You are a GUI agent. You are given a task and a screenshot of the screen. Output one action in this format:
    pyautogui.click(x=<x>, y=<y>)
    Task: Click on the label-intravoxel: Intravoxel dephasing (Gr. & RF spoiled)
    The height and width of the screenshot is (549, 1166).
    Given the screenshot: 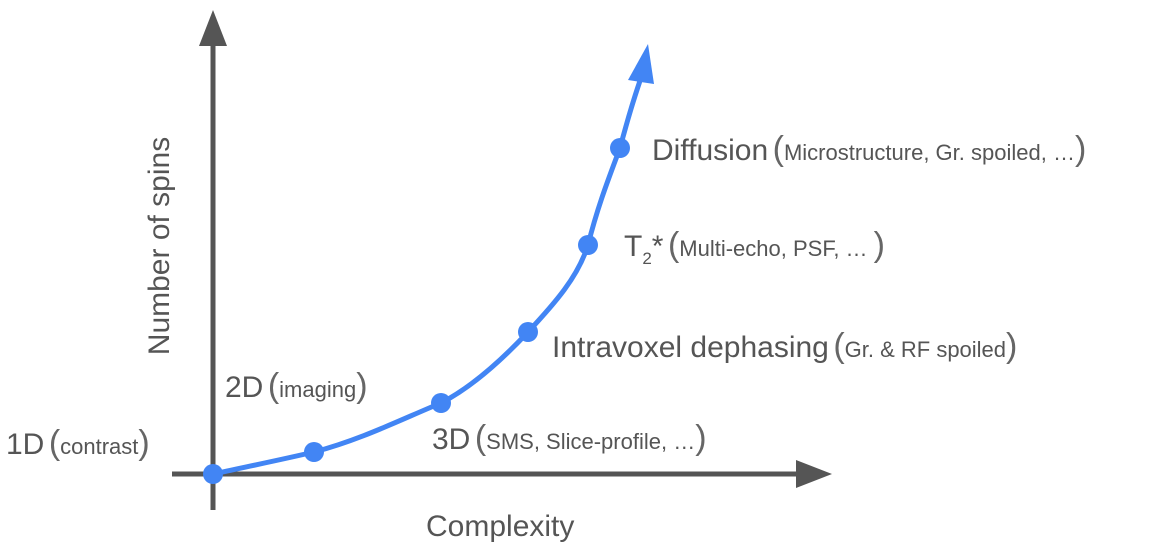 What is the action you would take?
    pyautogui.click(x=785, y=346)
    